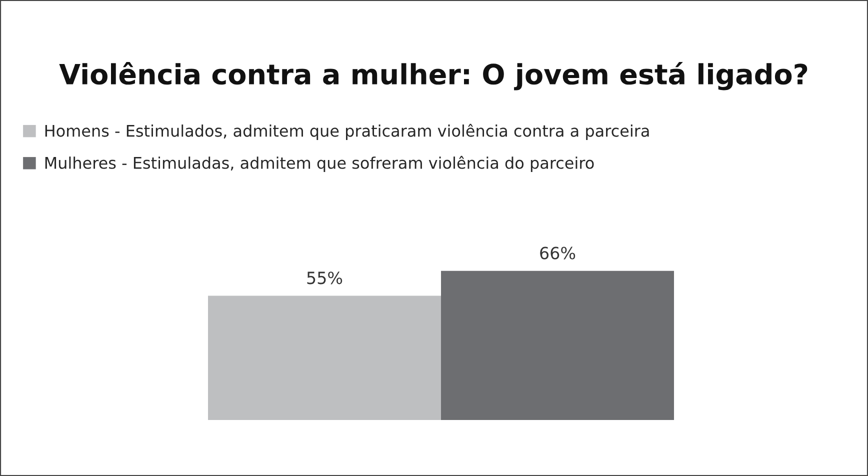 Image resolution: width=868 pixels, height=476 pixels. Describe the element at coordinates (347, 132) in the screenshot. I see `legend-label: Homens - Estimulados, admitem que praticaram violência contra a parceira` at that location.